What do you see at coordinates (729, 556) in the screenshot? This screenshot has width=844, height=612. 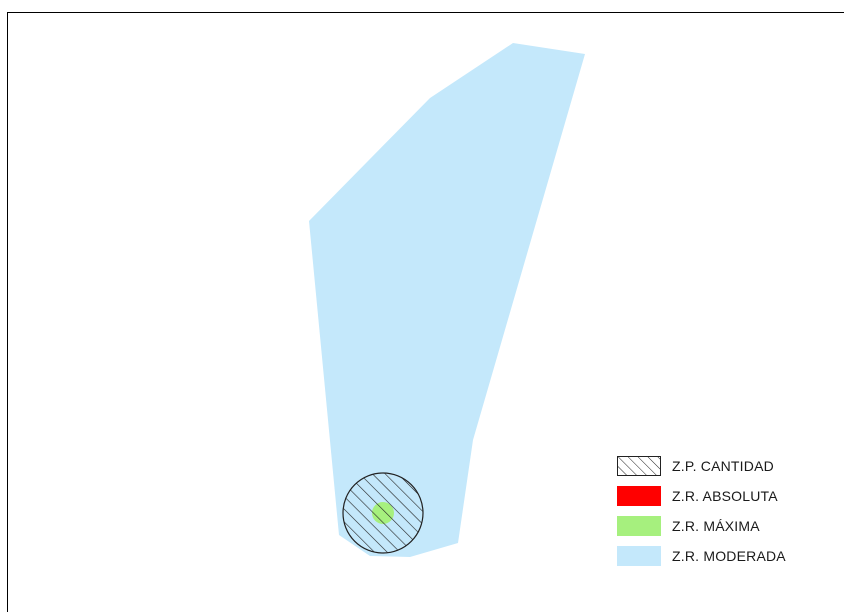 I see `legend-label: Z.R. MODERADA` at bounding box center [729, 556].